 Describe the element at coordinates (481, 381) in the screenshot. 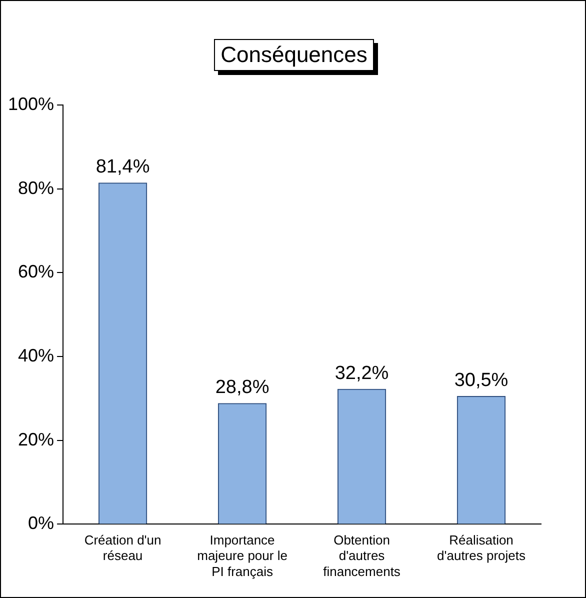

I see `data-label: 30,5%` at that location.